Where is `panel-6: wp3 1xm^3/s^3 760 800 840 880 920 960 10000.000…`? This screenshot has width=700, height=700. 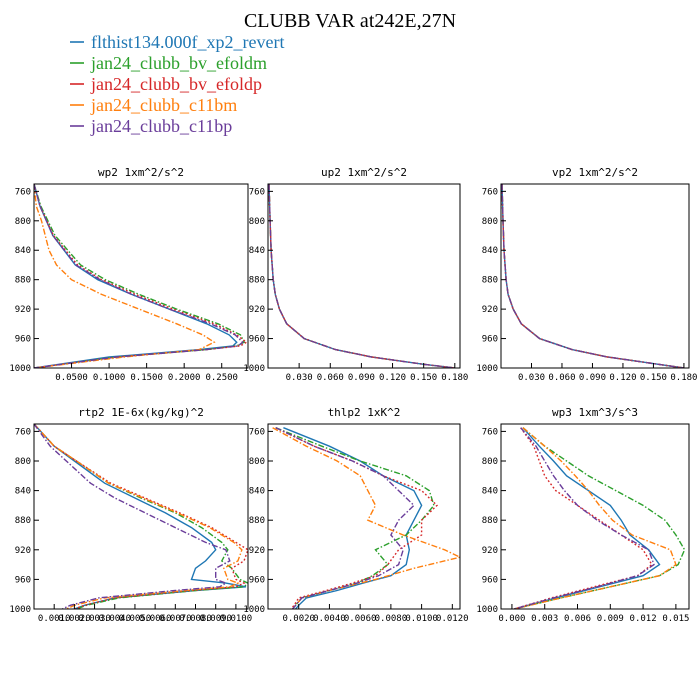 panel-6: wp3 1xm^3/s^3 760 800 840 880 920 960 10000.000… is located at coordinates (583, 515).